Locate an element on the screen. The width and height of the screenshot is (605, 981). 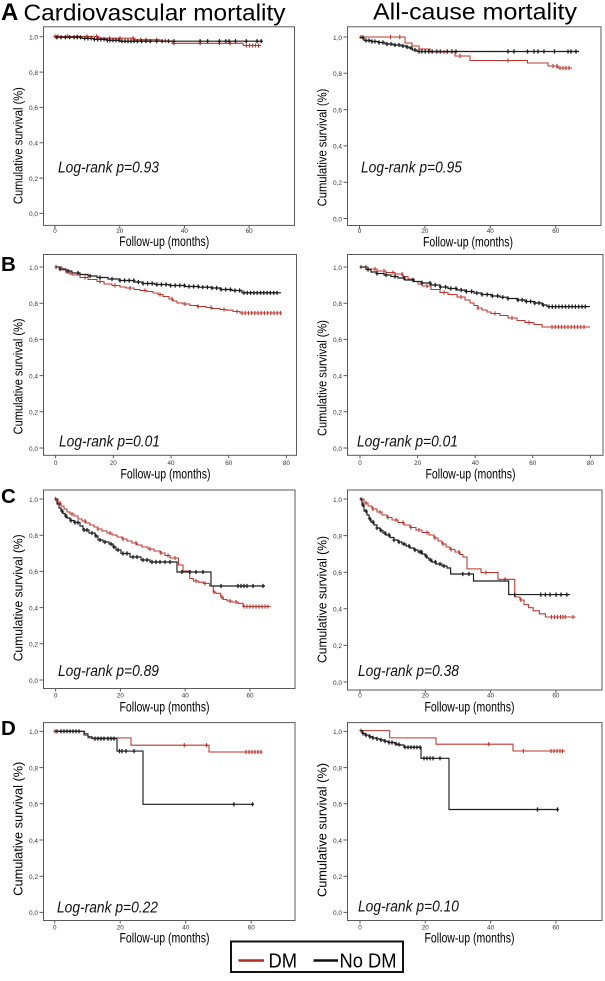
svg-text: A is located at coordinates (9, 13).